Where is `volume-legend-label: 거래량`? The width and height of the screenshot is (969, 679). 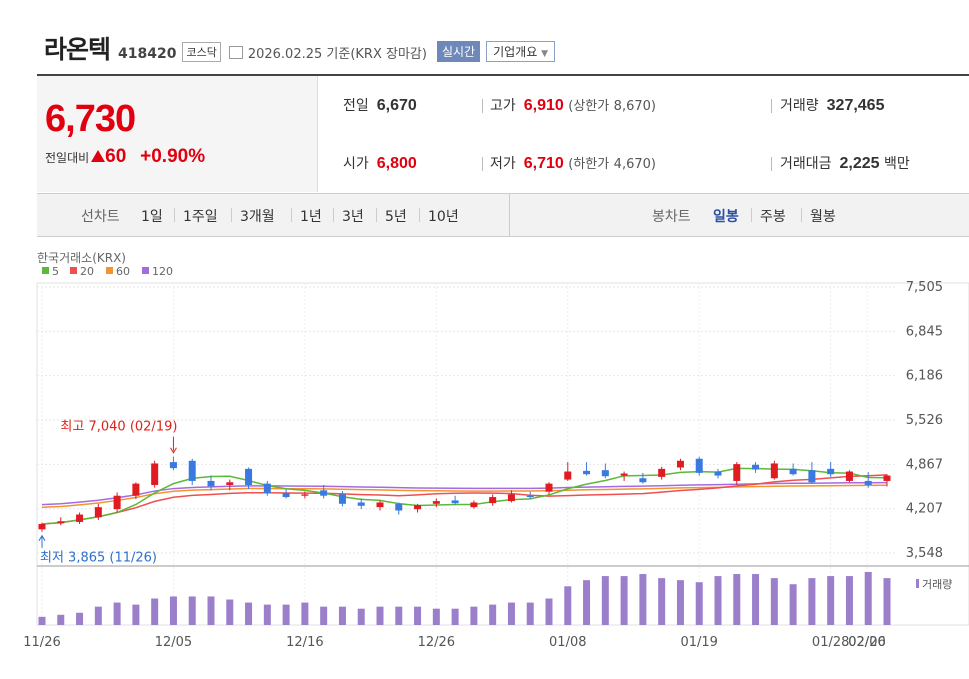 volume-legend-label: 거래량 is located at coordinates (937, 584).